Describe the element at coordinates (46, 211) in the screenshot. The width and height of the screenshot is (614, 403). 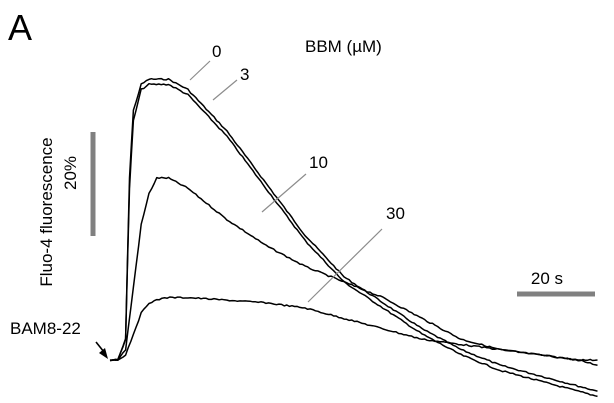
I see `y-axis-label: Fluo-4 fluorescence` at that location.